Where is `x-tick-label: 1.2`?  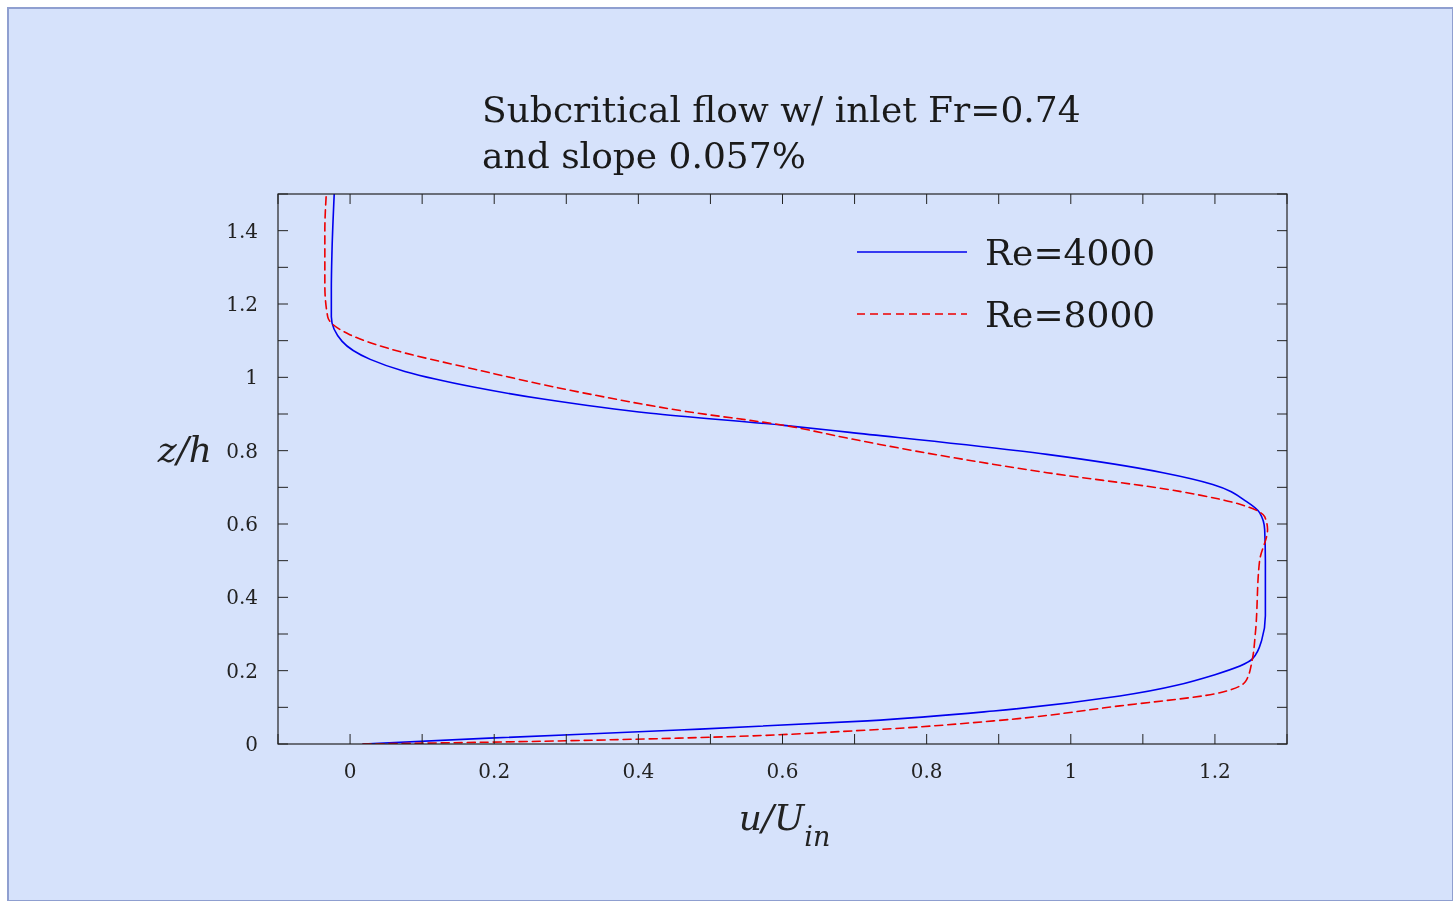
x-tick-label: 1.2 is located at coordinates (1215, 771).